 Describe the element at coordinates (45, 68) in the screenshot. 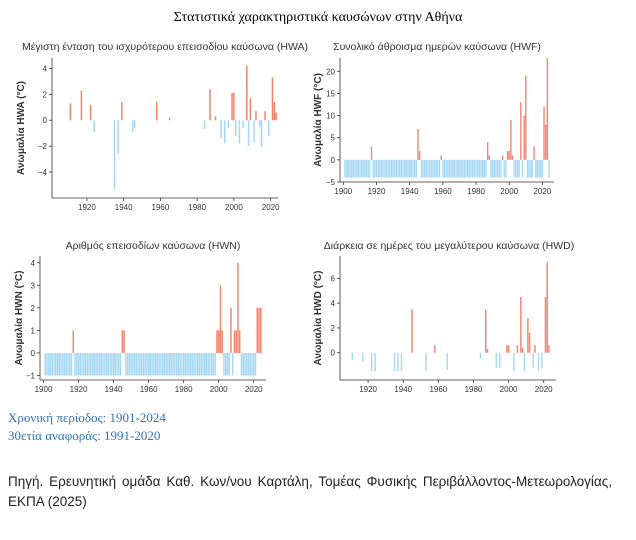

I see `hwa-y-tick-label: 4` at that location.